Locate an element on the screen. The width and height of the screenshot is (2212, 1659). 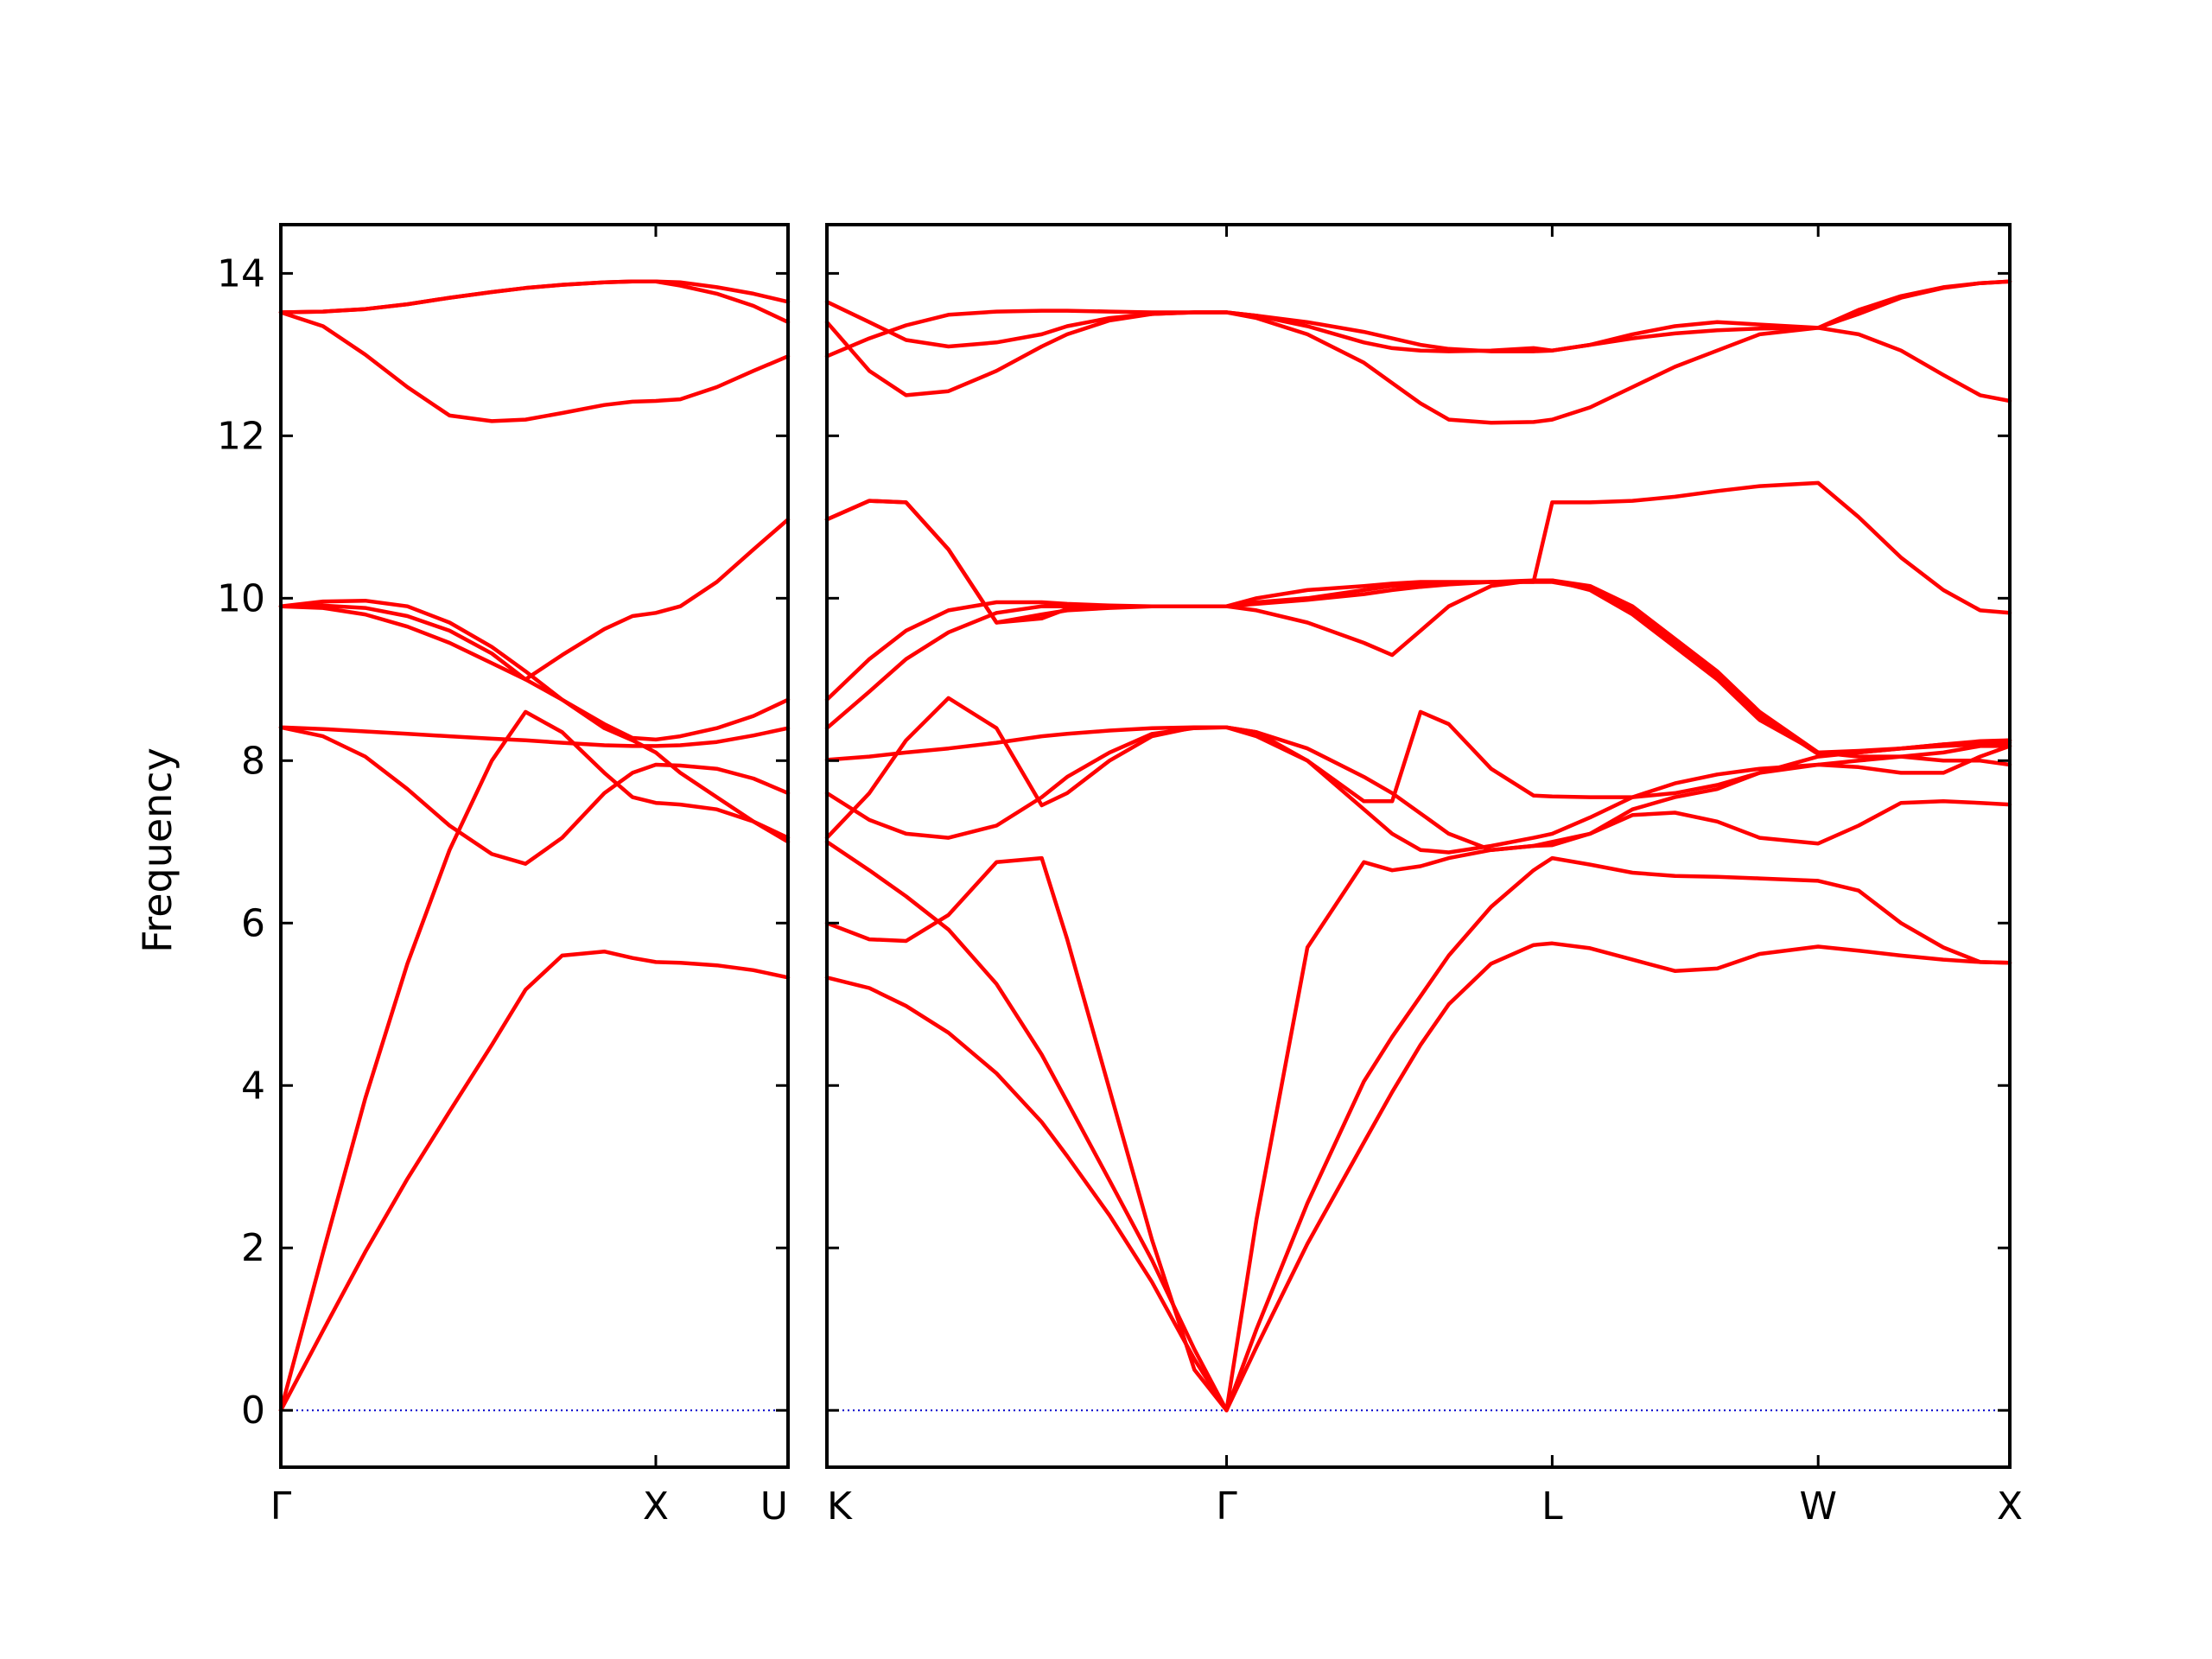
x-tick-label: K is located at coordinates (840, 1506).